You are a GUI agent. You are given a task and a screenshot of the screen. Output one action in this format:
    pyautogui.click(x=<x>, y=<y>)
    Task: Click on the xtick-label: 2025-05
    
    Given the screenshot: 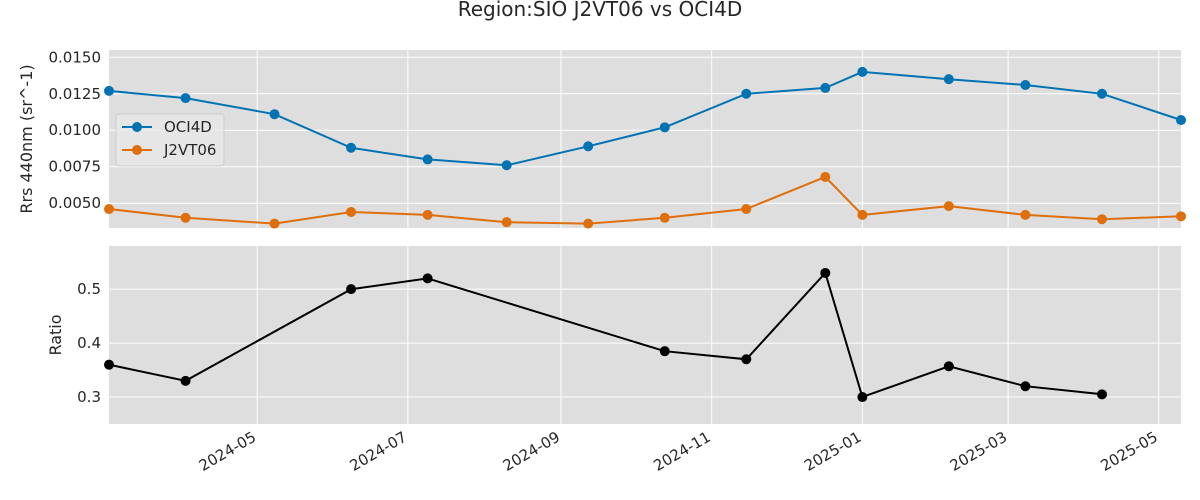 What is the action you would take?
    pyautogui.click(x=1128, y=451)
    